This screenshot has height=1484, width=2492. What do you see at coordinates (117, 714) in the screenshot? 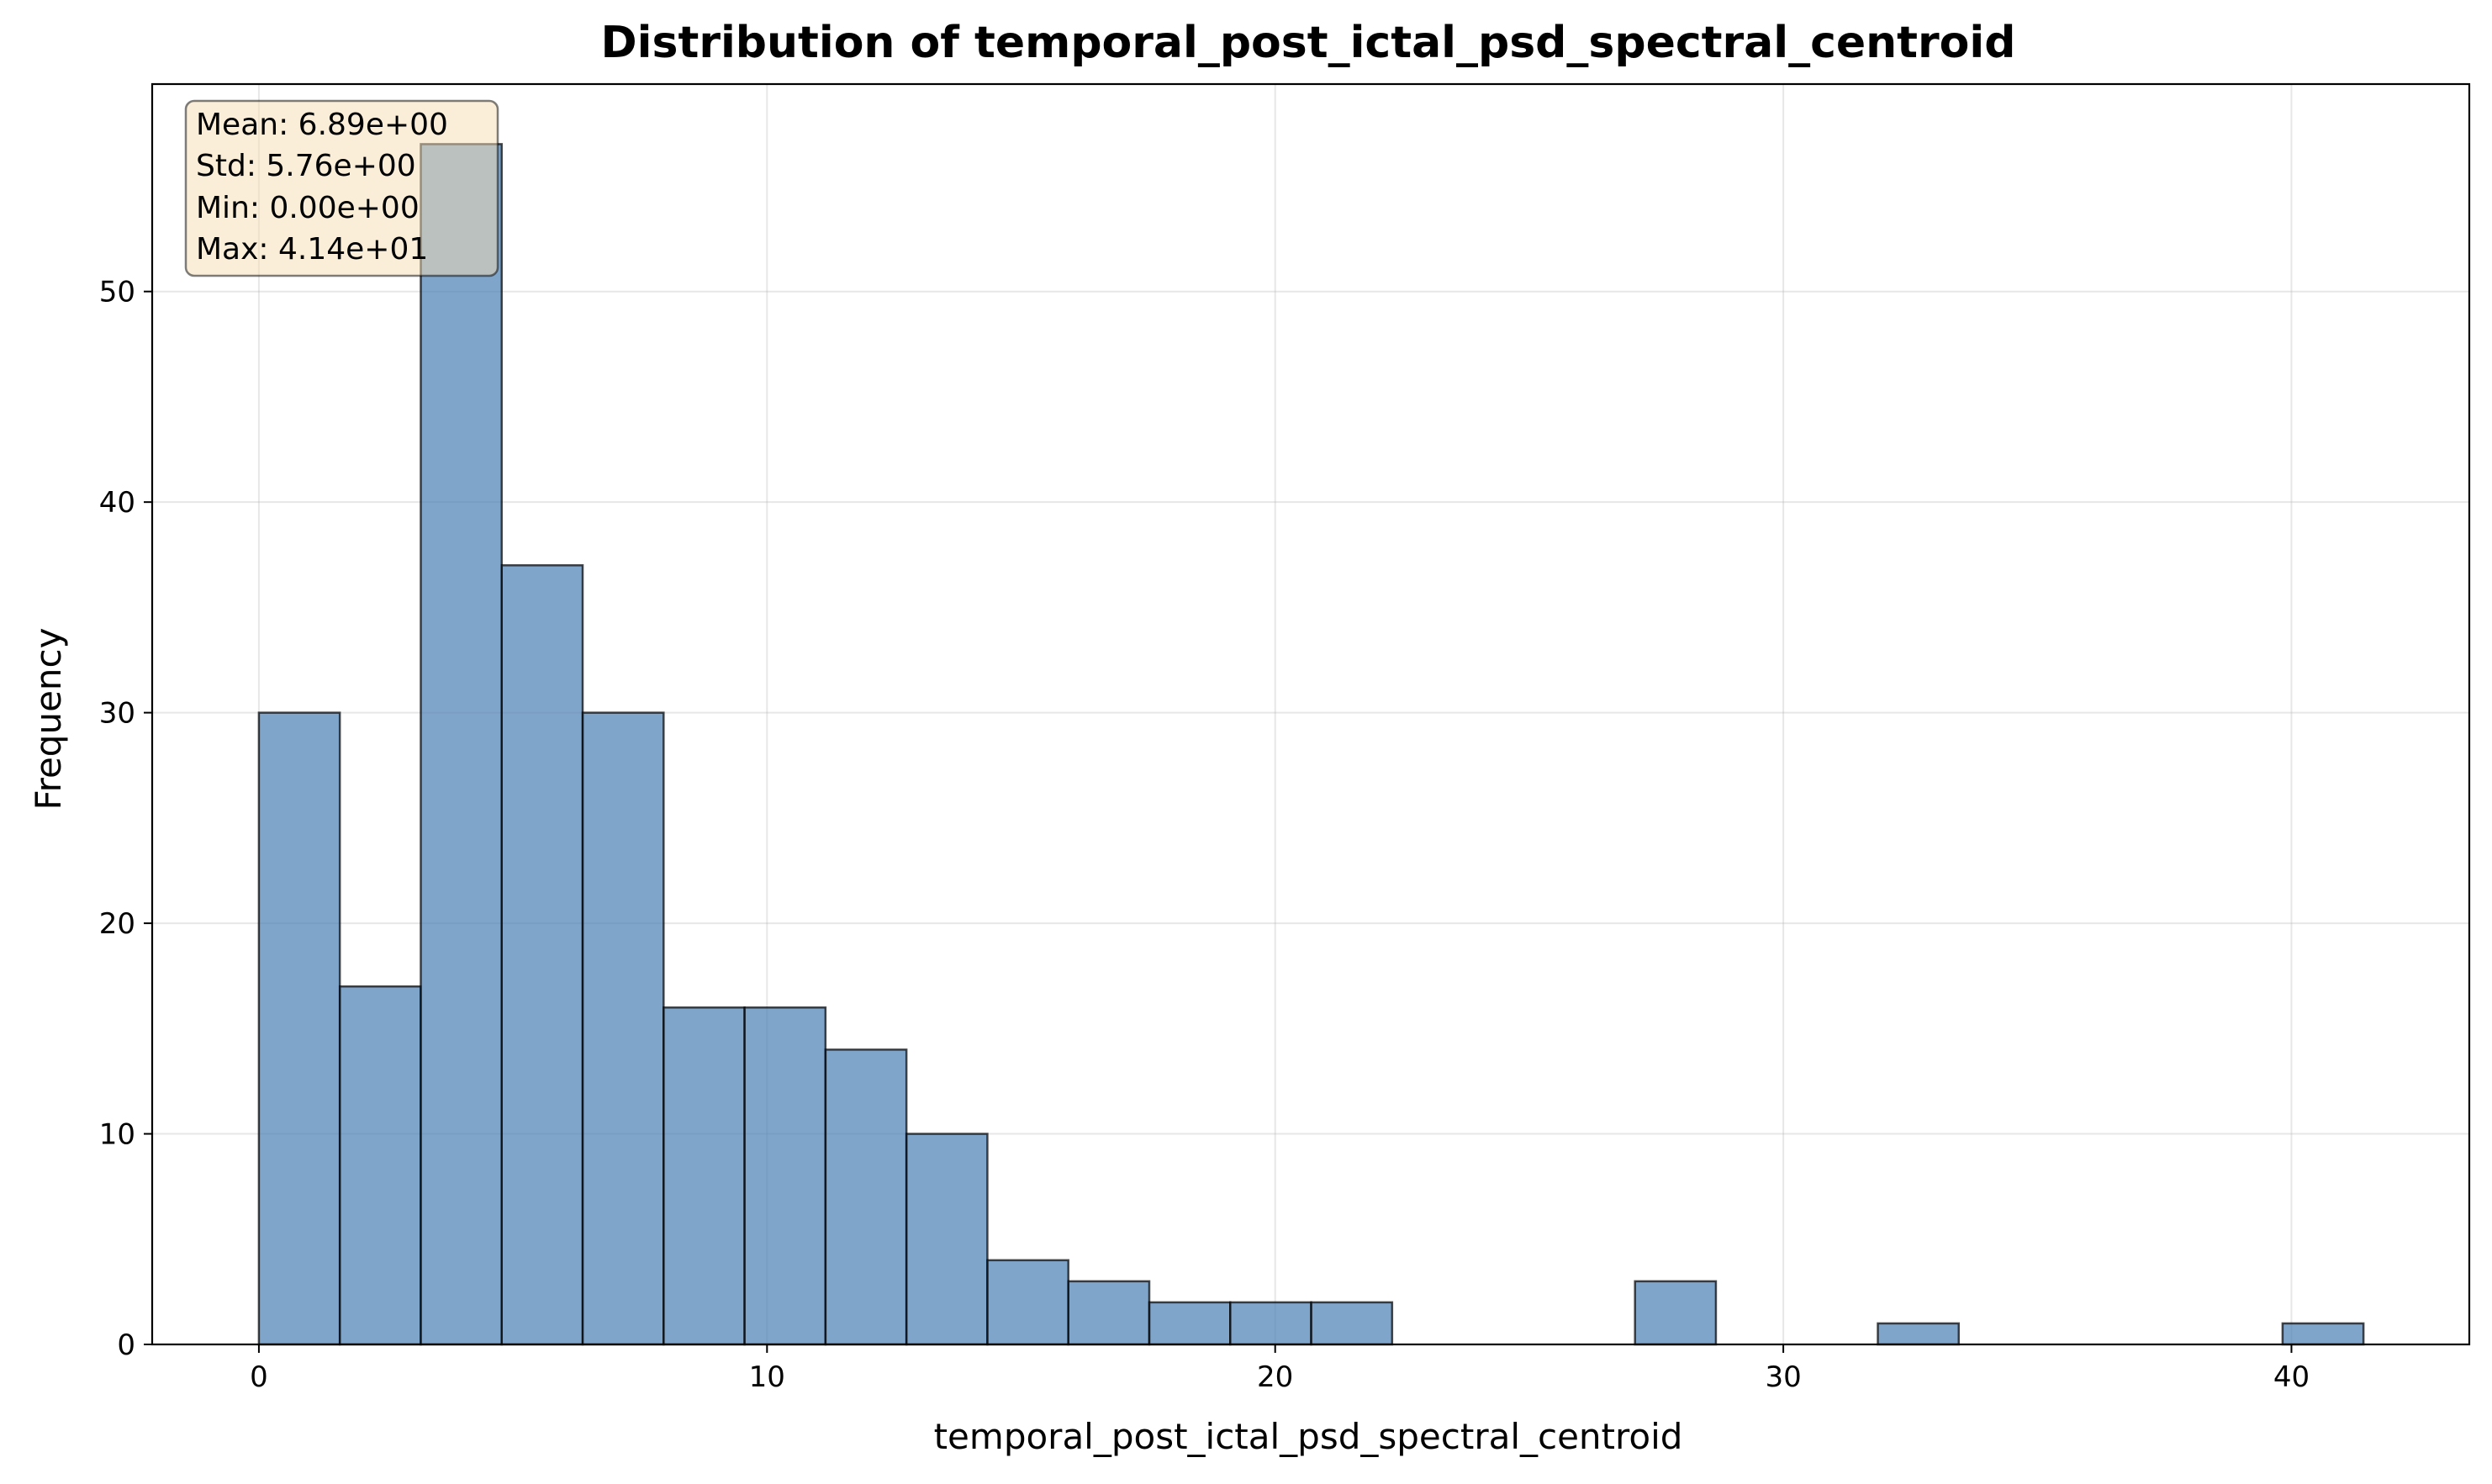
I see `y-tick-label: 30` at bounding box center [117, 714].